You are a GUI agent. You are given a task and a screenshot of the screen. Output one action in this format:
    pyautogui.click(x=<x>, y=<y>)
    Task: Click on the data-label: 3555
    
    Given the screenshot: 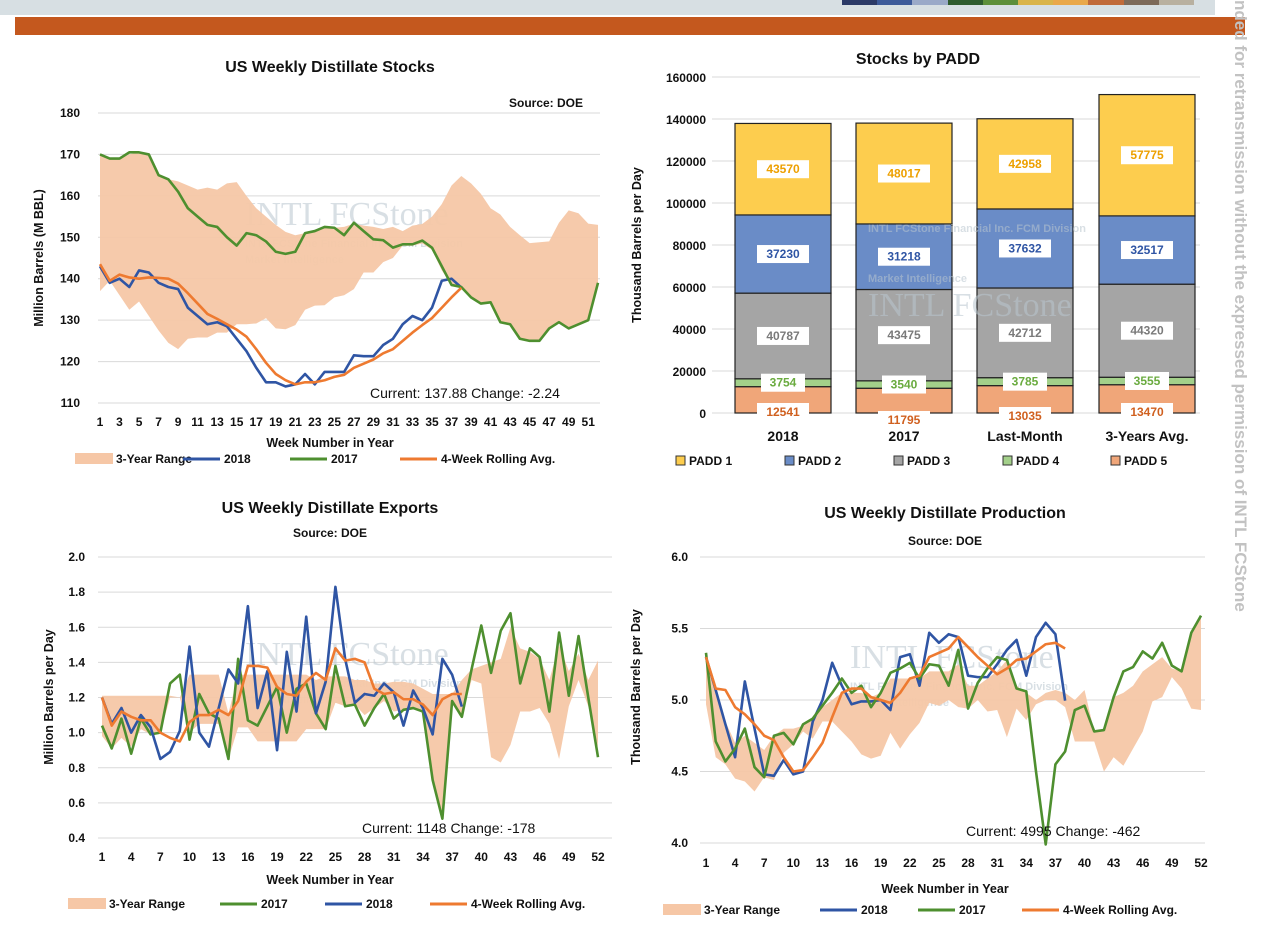 What is the action you would take?
    pyautogui.click(x=1147, y=381)
    